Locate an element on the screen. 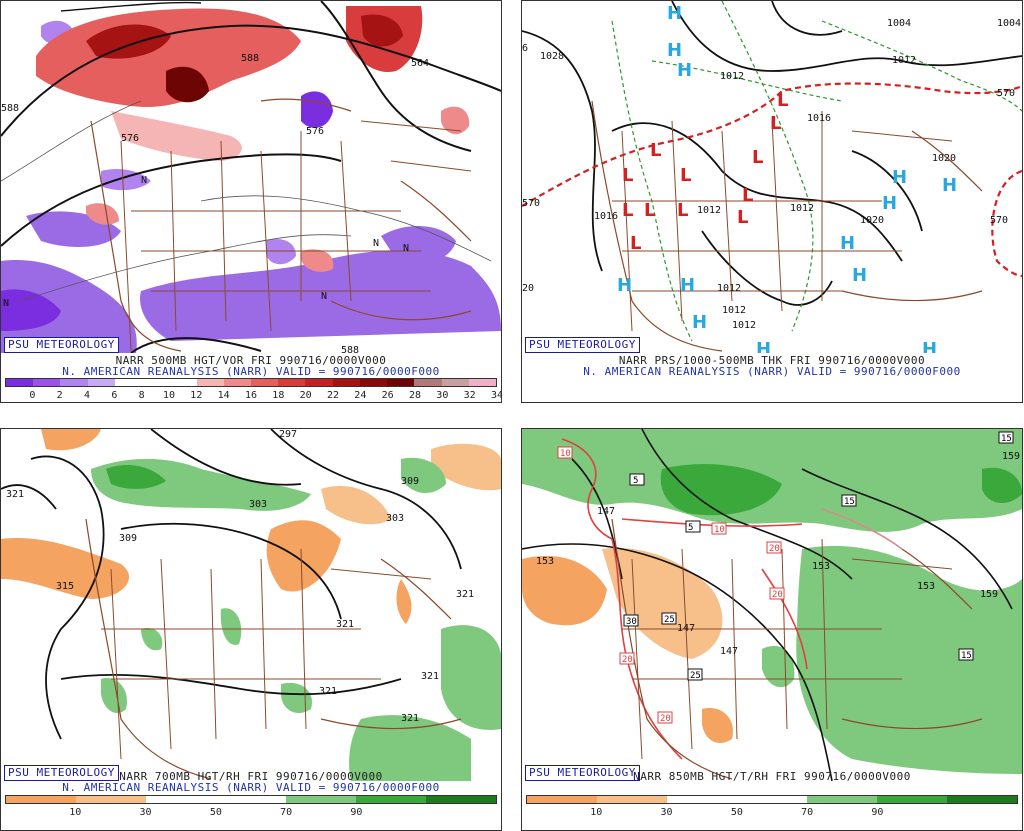 This screenshot has height=831, width=1024. vorticity-color-scale is located at coordinates (251, 382).